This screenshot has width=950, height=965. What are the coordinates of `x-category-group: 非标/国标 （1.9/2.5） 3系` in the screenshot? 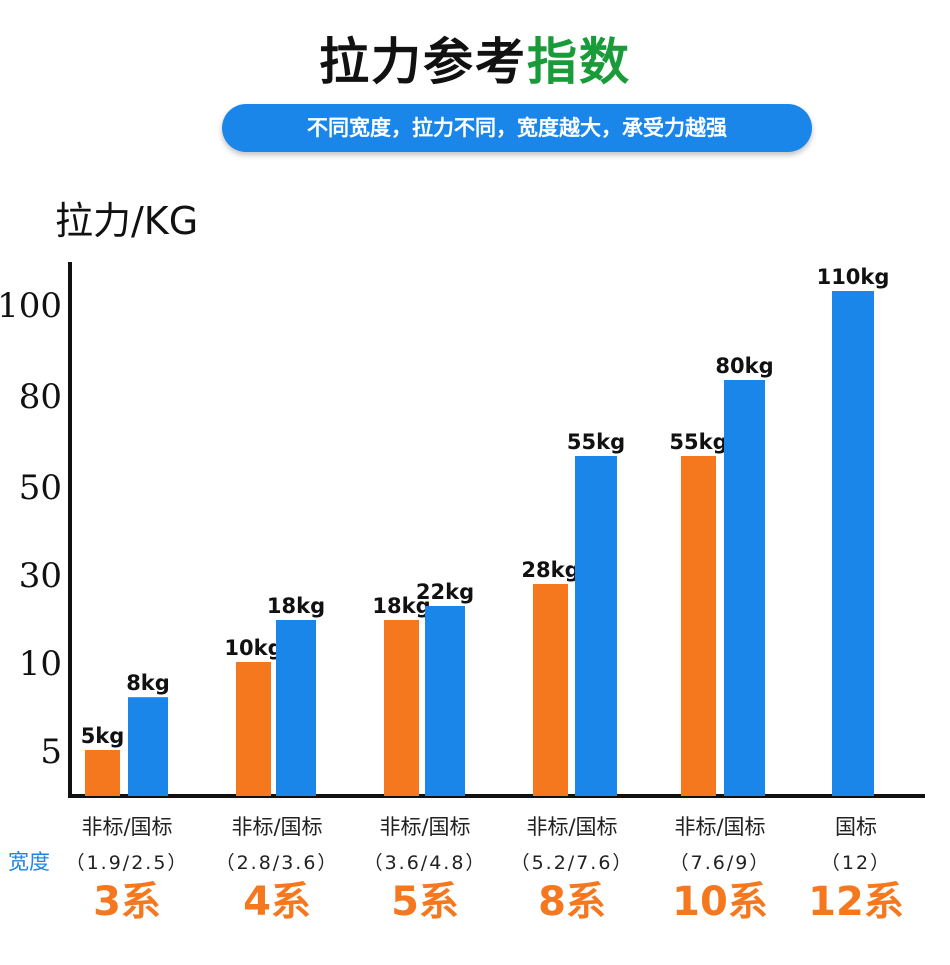 It's located at (127, 869).